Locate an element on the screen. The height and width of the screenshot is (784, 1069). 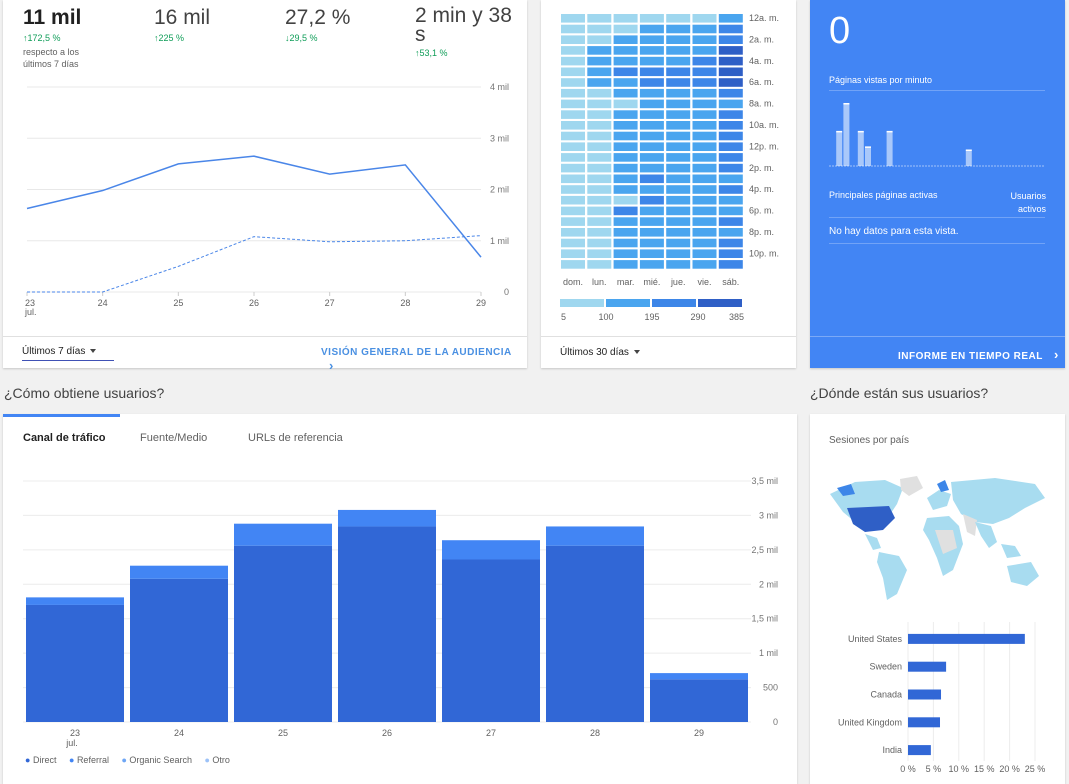
realtime-report-link: INFORME EN TIEMPO REAL › is located at coordinates (978, 354).